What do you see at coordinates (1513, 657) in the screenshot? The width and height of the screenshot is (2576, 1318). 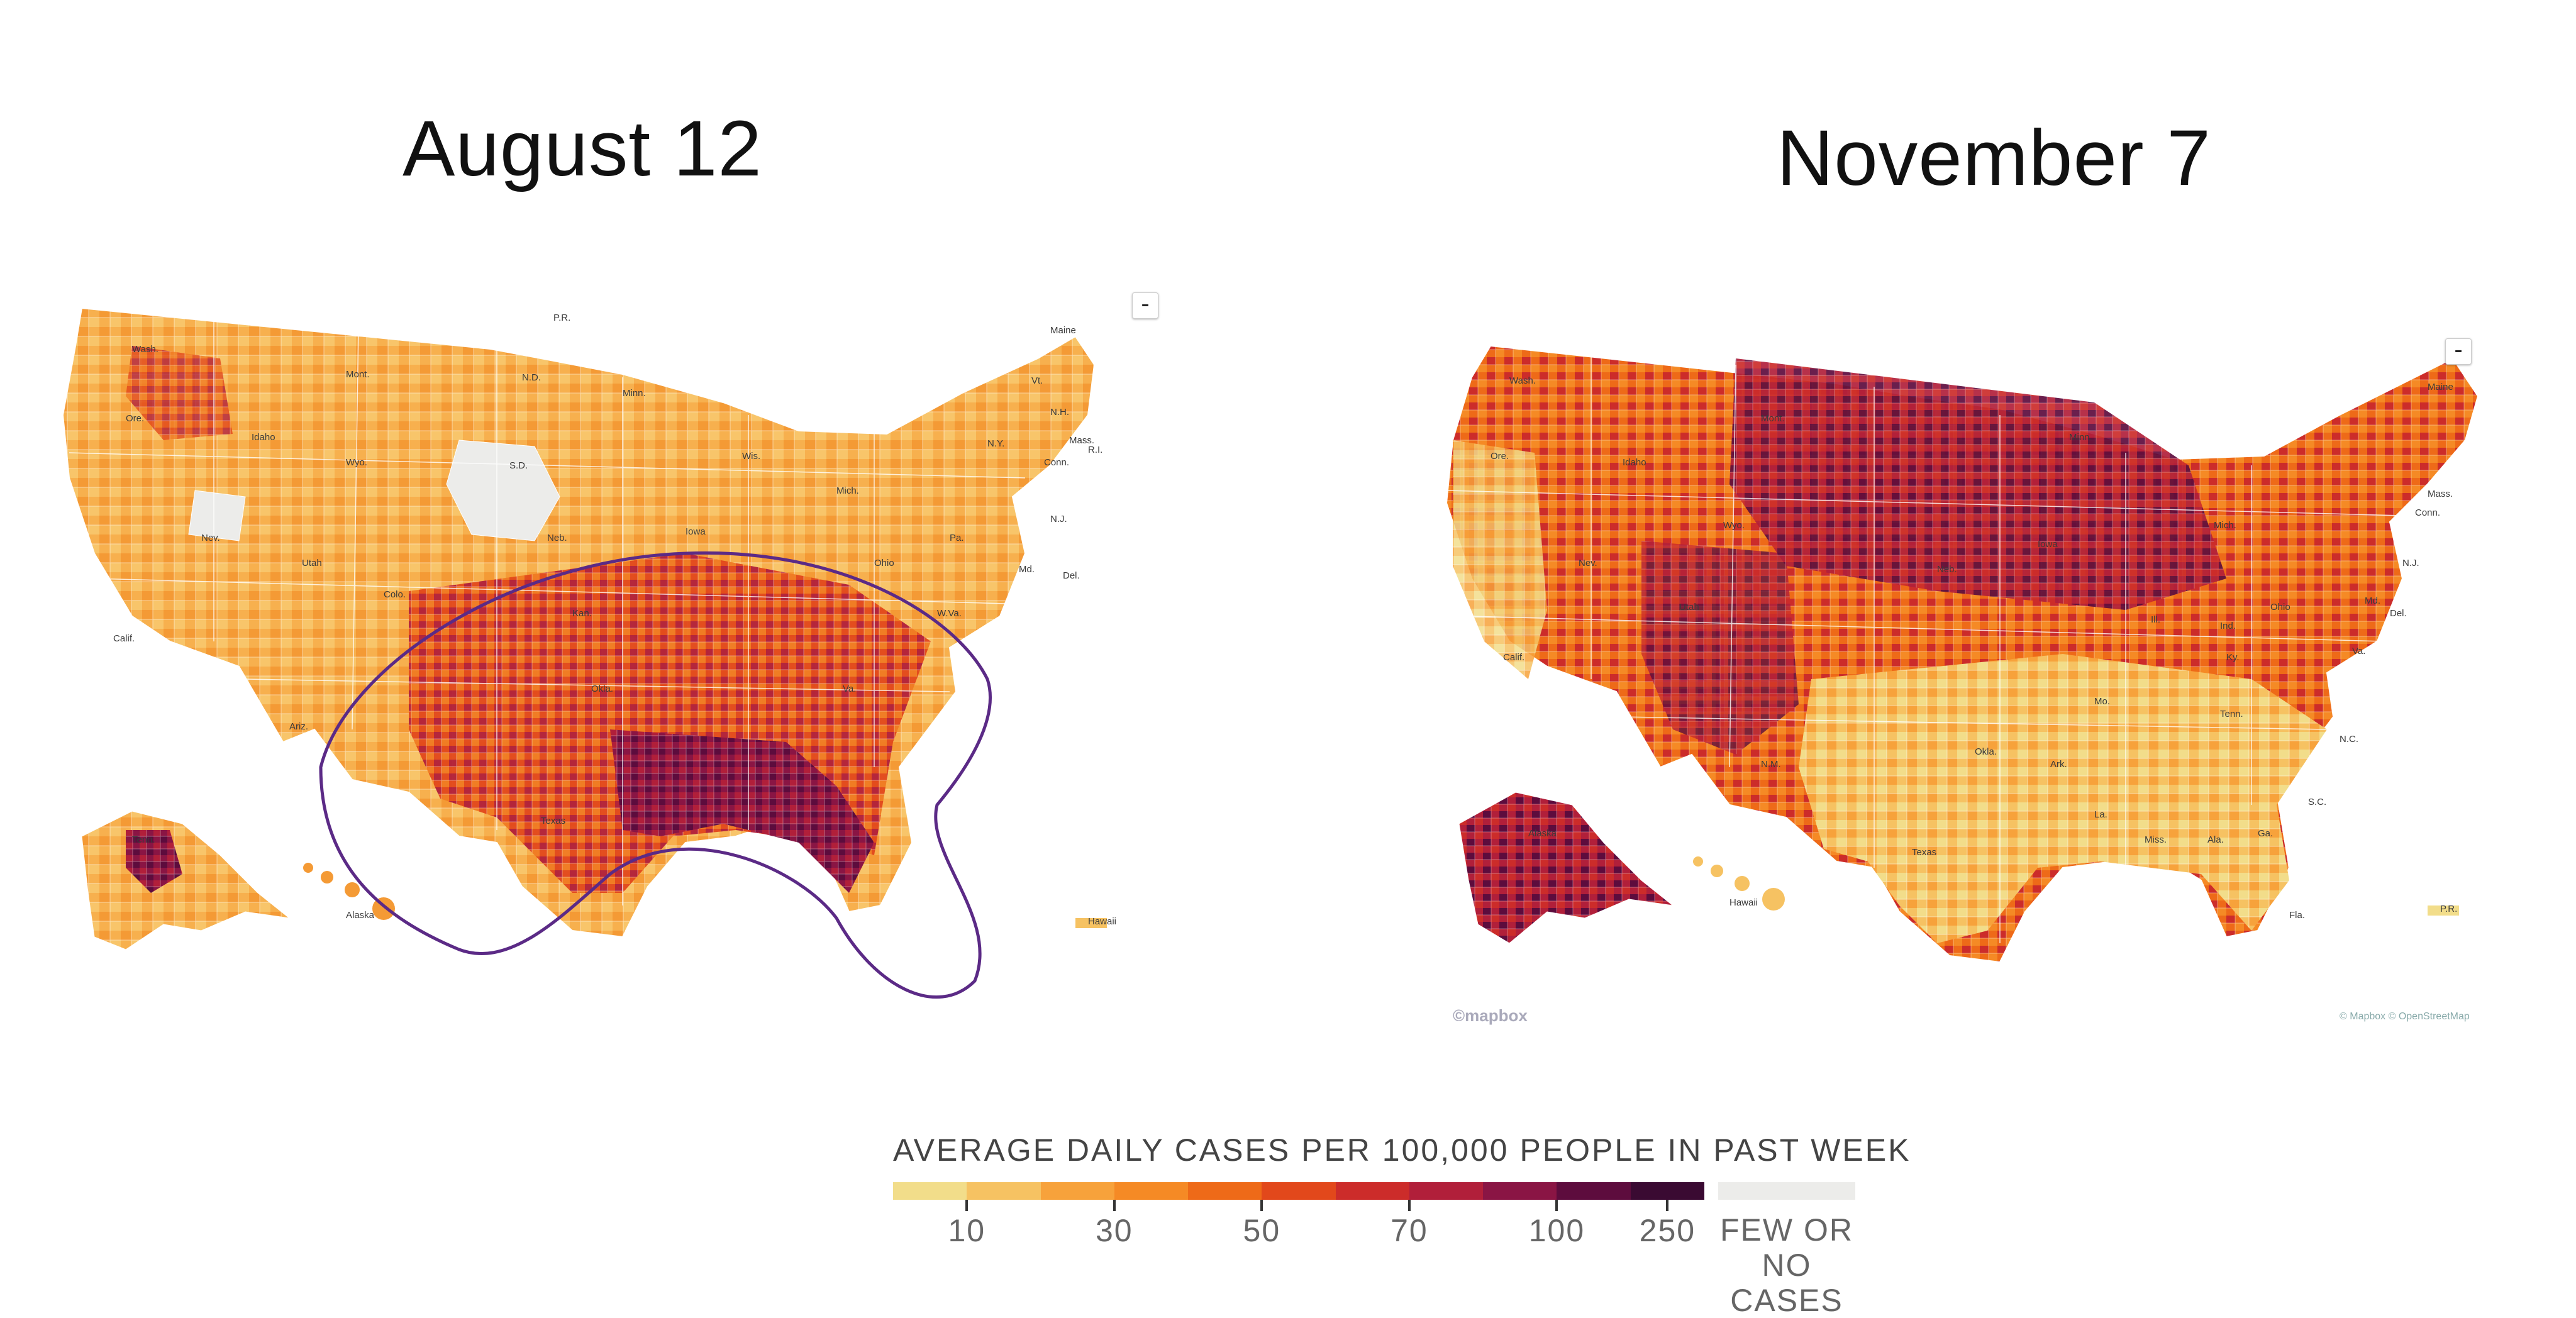 I see `state-label: Calif.` at bounding box center [1513, 657].